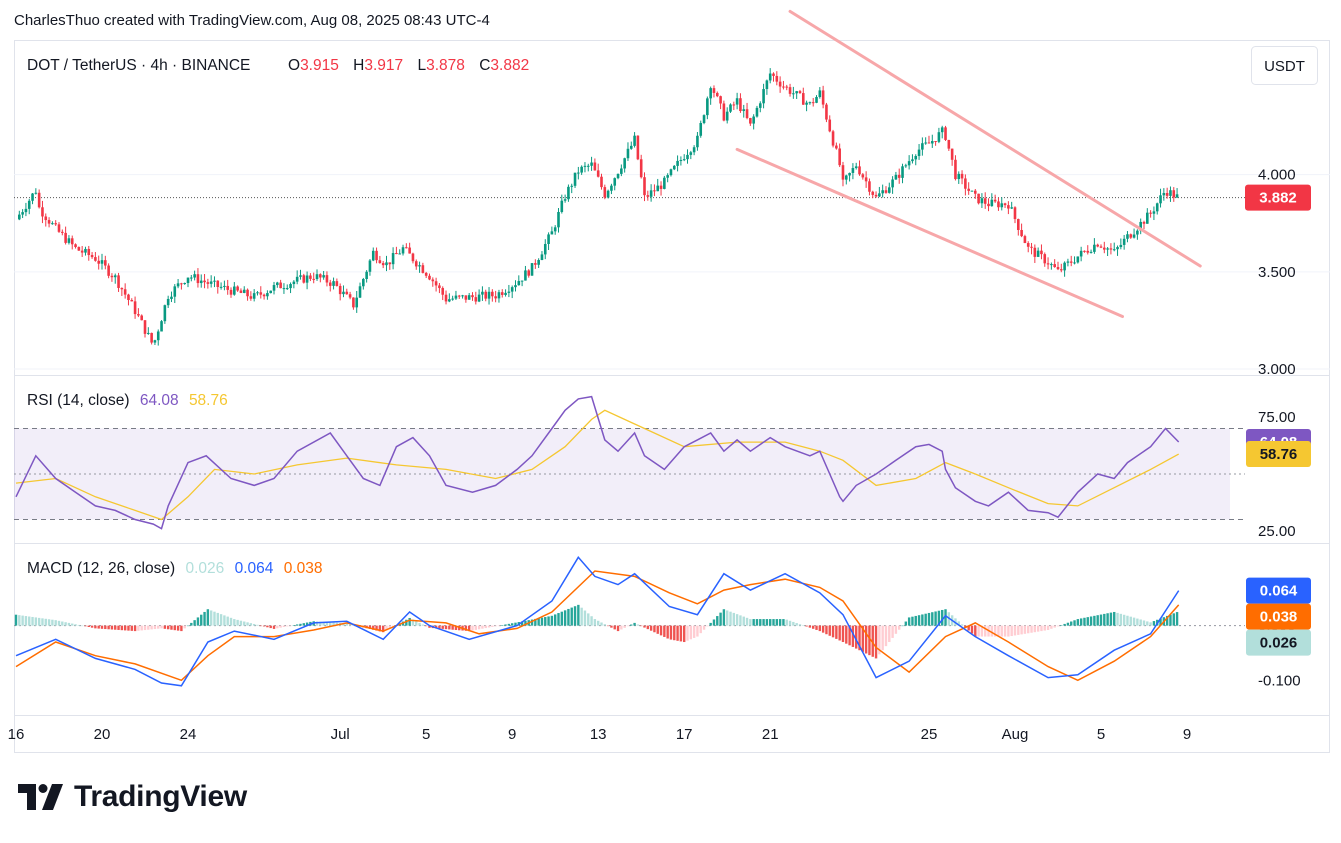 The width and height of the screenshot is (1341, 843). I want to click on price-tick-label: 4.000, so click(1277, 175).